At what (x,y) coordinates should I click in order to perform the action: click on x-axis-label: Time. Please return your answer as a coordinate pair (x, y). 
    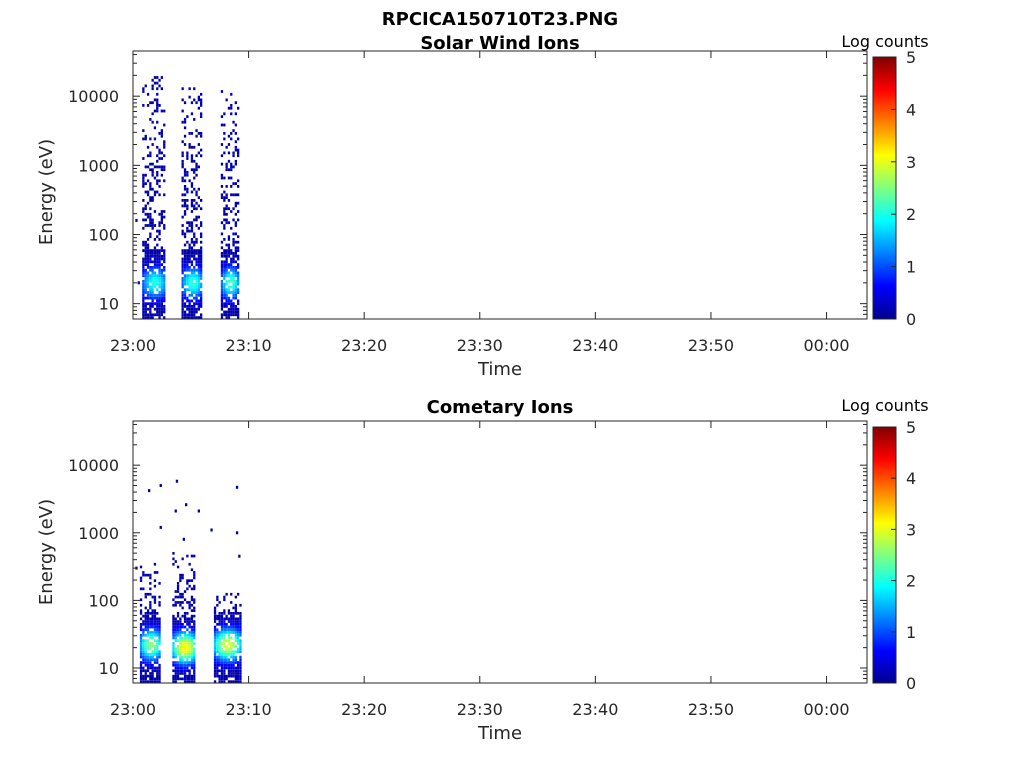
    Looking at the image, I should click on (499, 369).